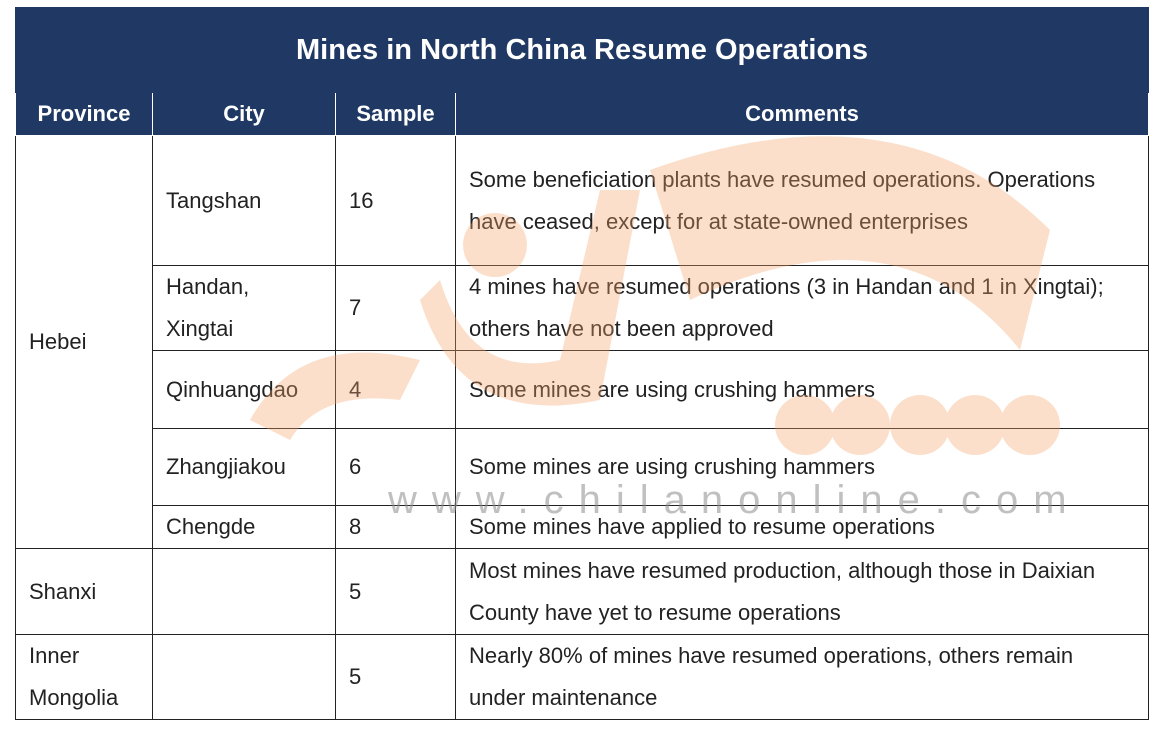 Image resolution: width=1163 pixels, height=729 pixels. I want to click on column-header: City, so click(244, 114).